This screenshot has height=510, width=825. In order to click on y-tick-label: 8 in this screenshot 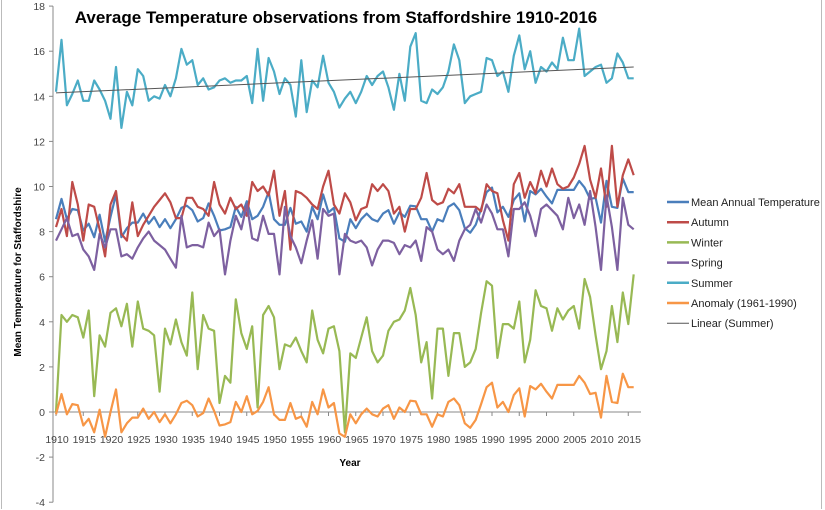, I will do `click(42, 233)`.